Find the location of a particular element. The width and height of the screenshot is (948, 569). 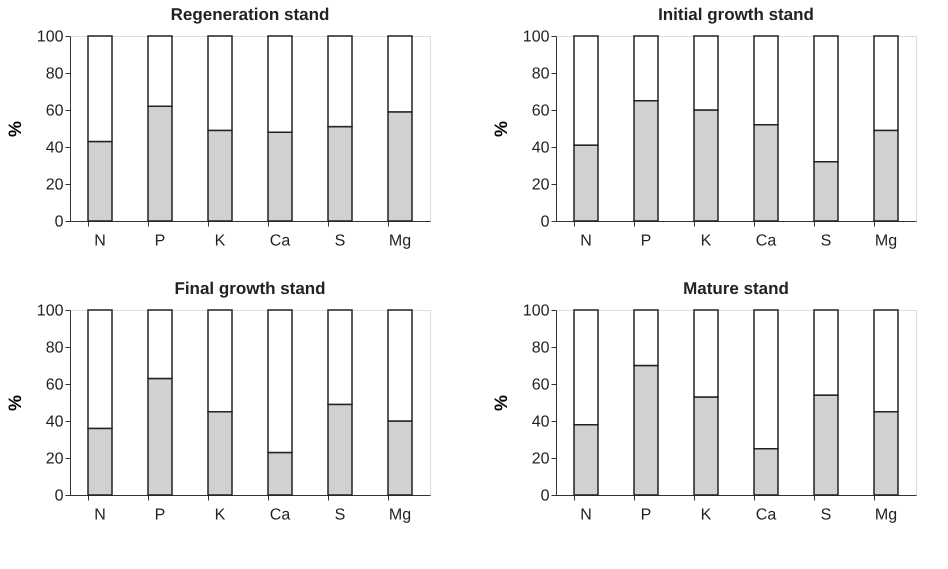

chart-title: Regeneration stand is located at coordinates (250, 14).